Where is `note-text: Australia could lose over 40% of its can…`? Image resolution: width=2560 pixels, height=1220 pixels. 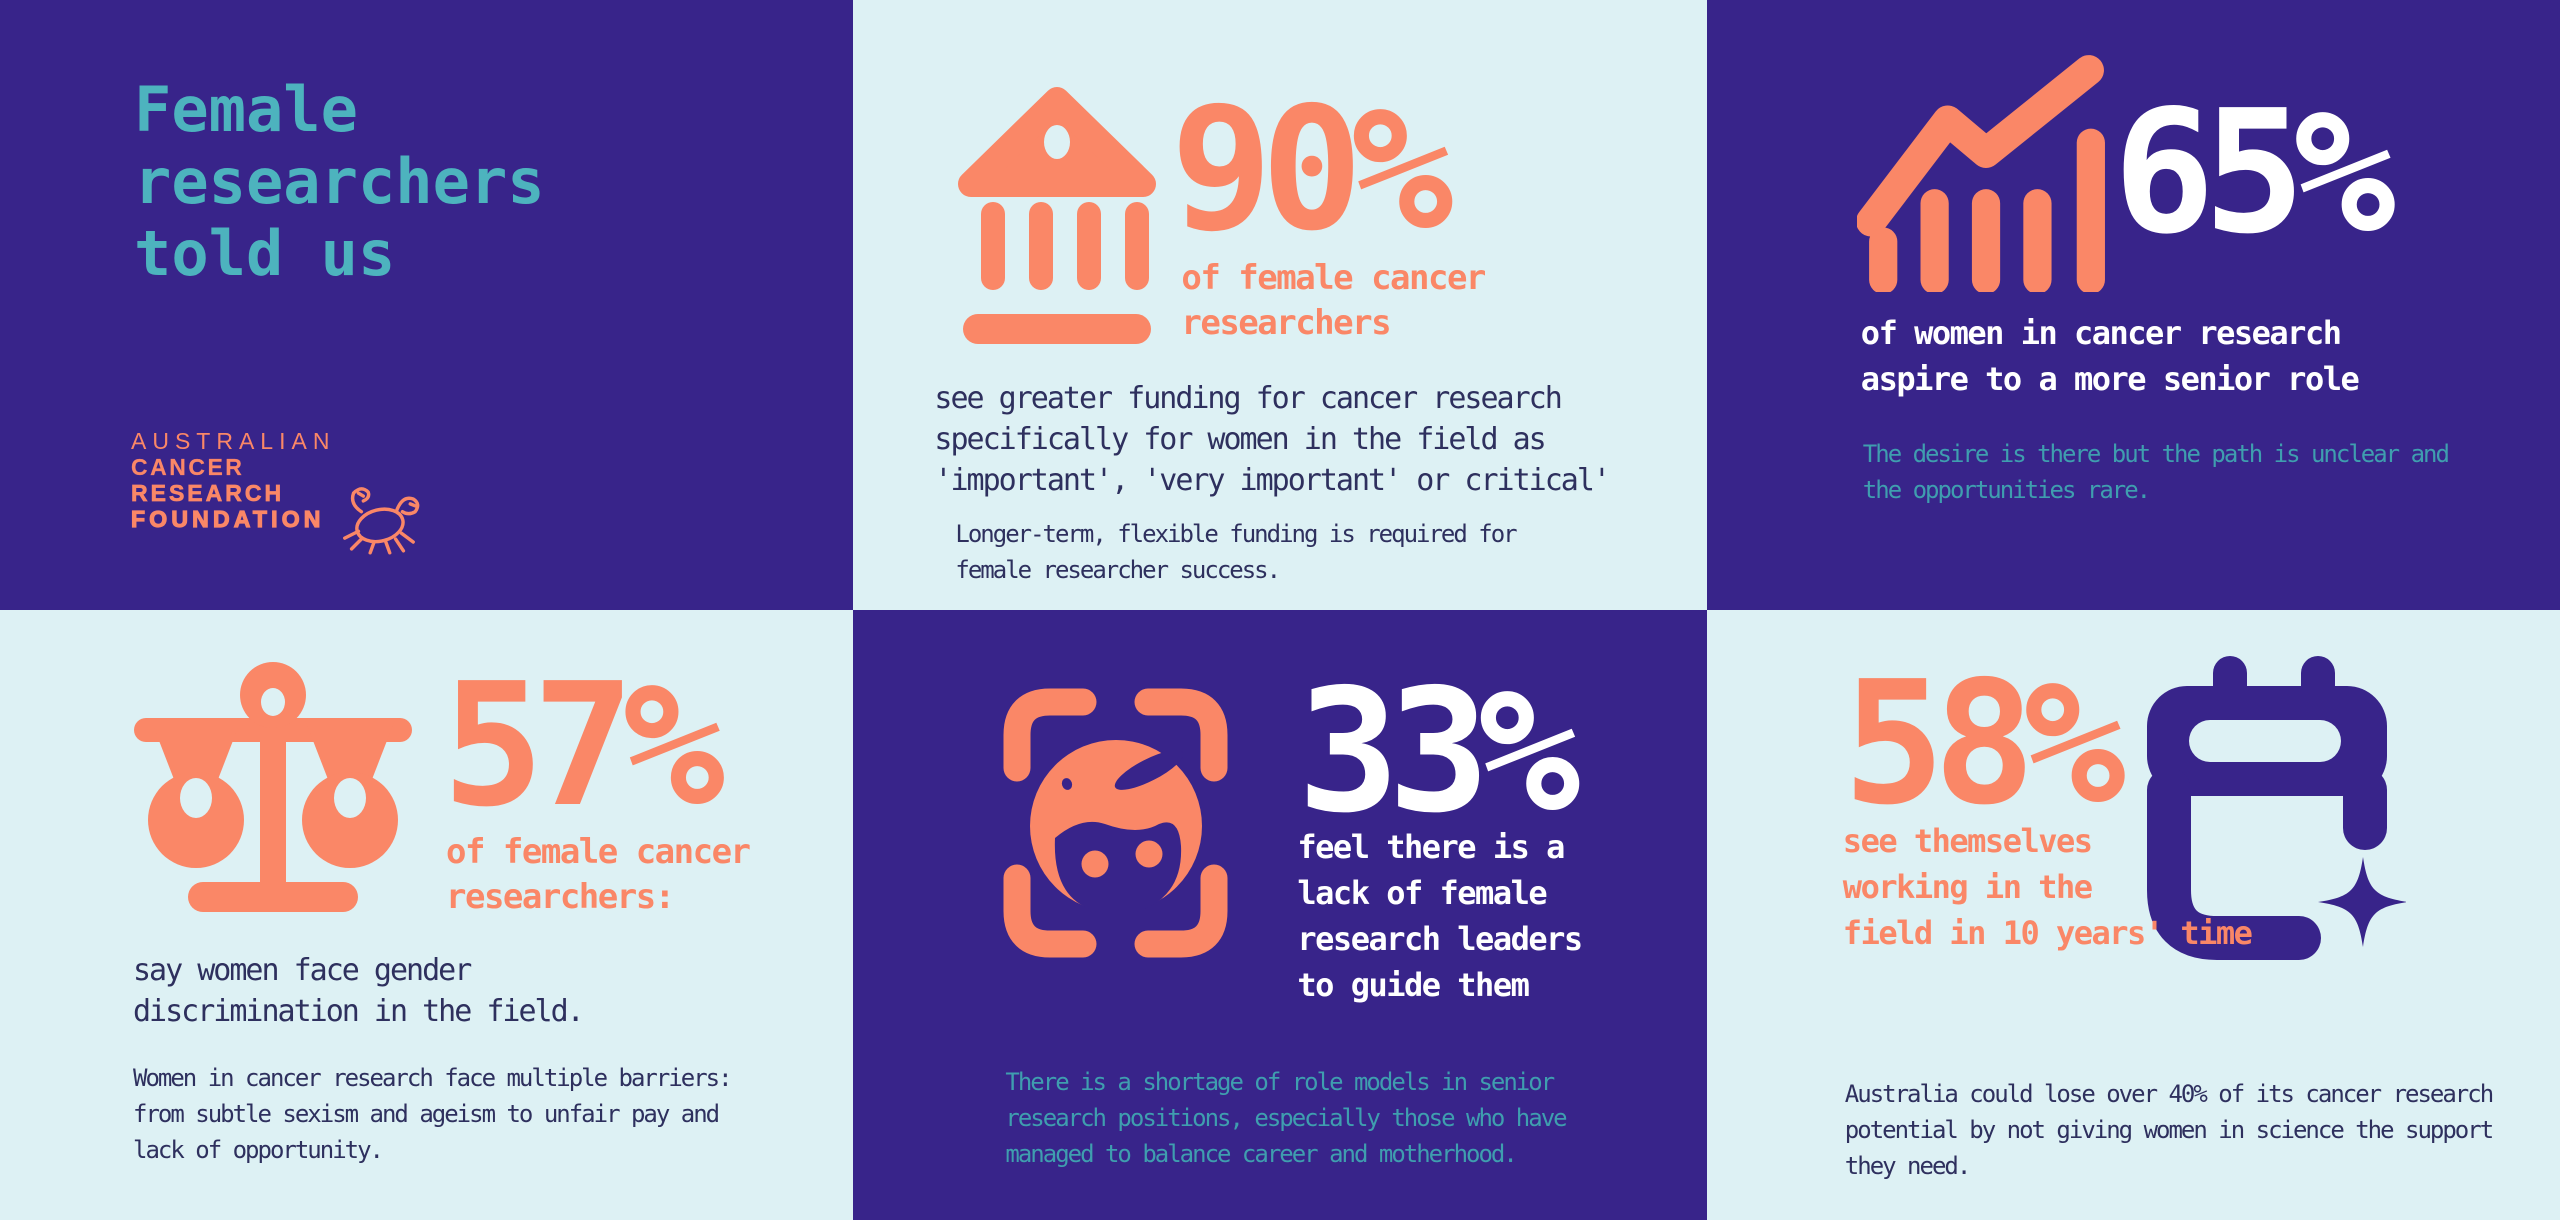 note-text: Australia could lose over 40% of its can… is located at coordinates (2169, 1130).